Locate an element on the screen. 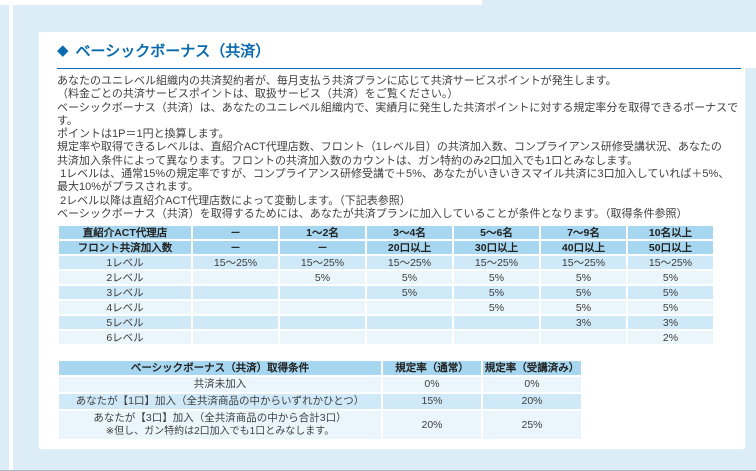 Image resolution: width=756 pixels, height=471 pixels. rate-table-cell: 4レベル is located at coordinates (125, 308).